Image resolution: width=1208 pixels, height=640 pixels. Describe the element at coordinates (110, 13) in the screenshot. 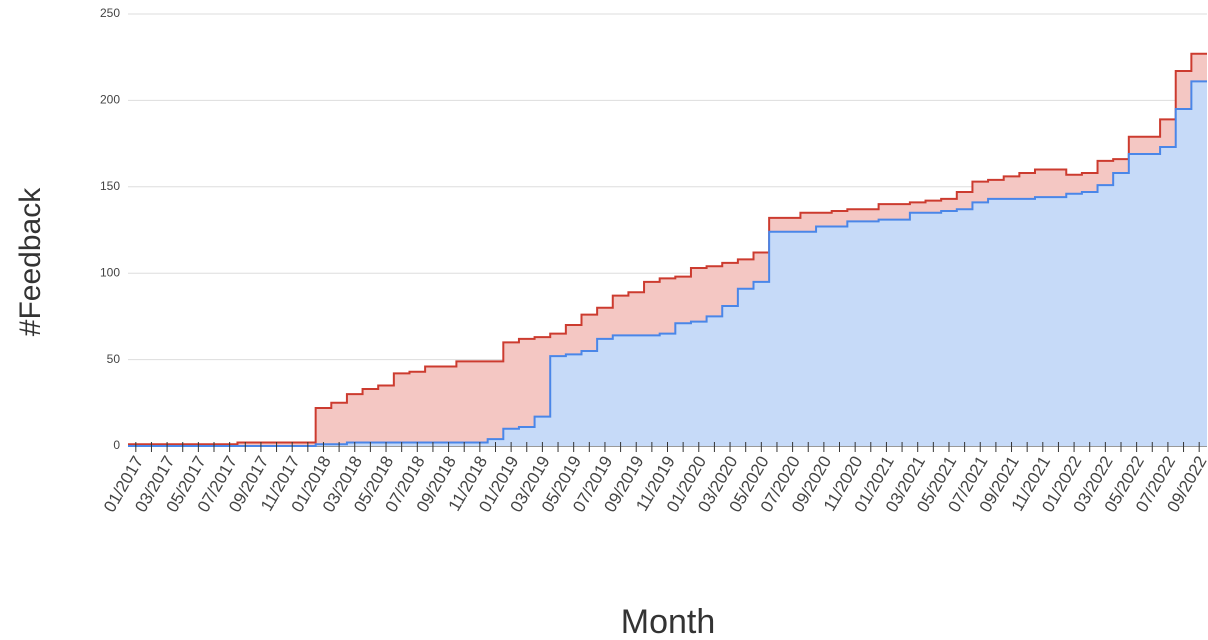

I see `y-tick-label: 250` at that location.